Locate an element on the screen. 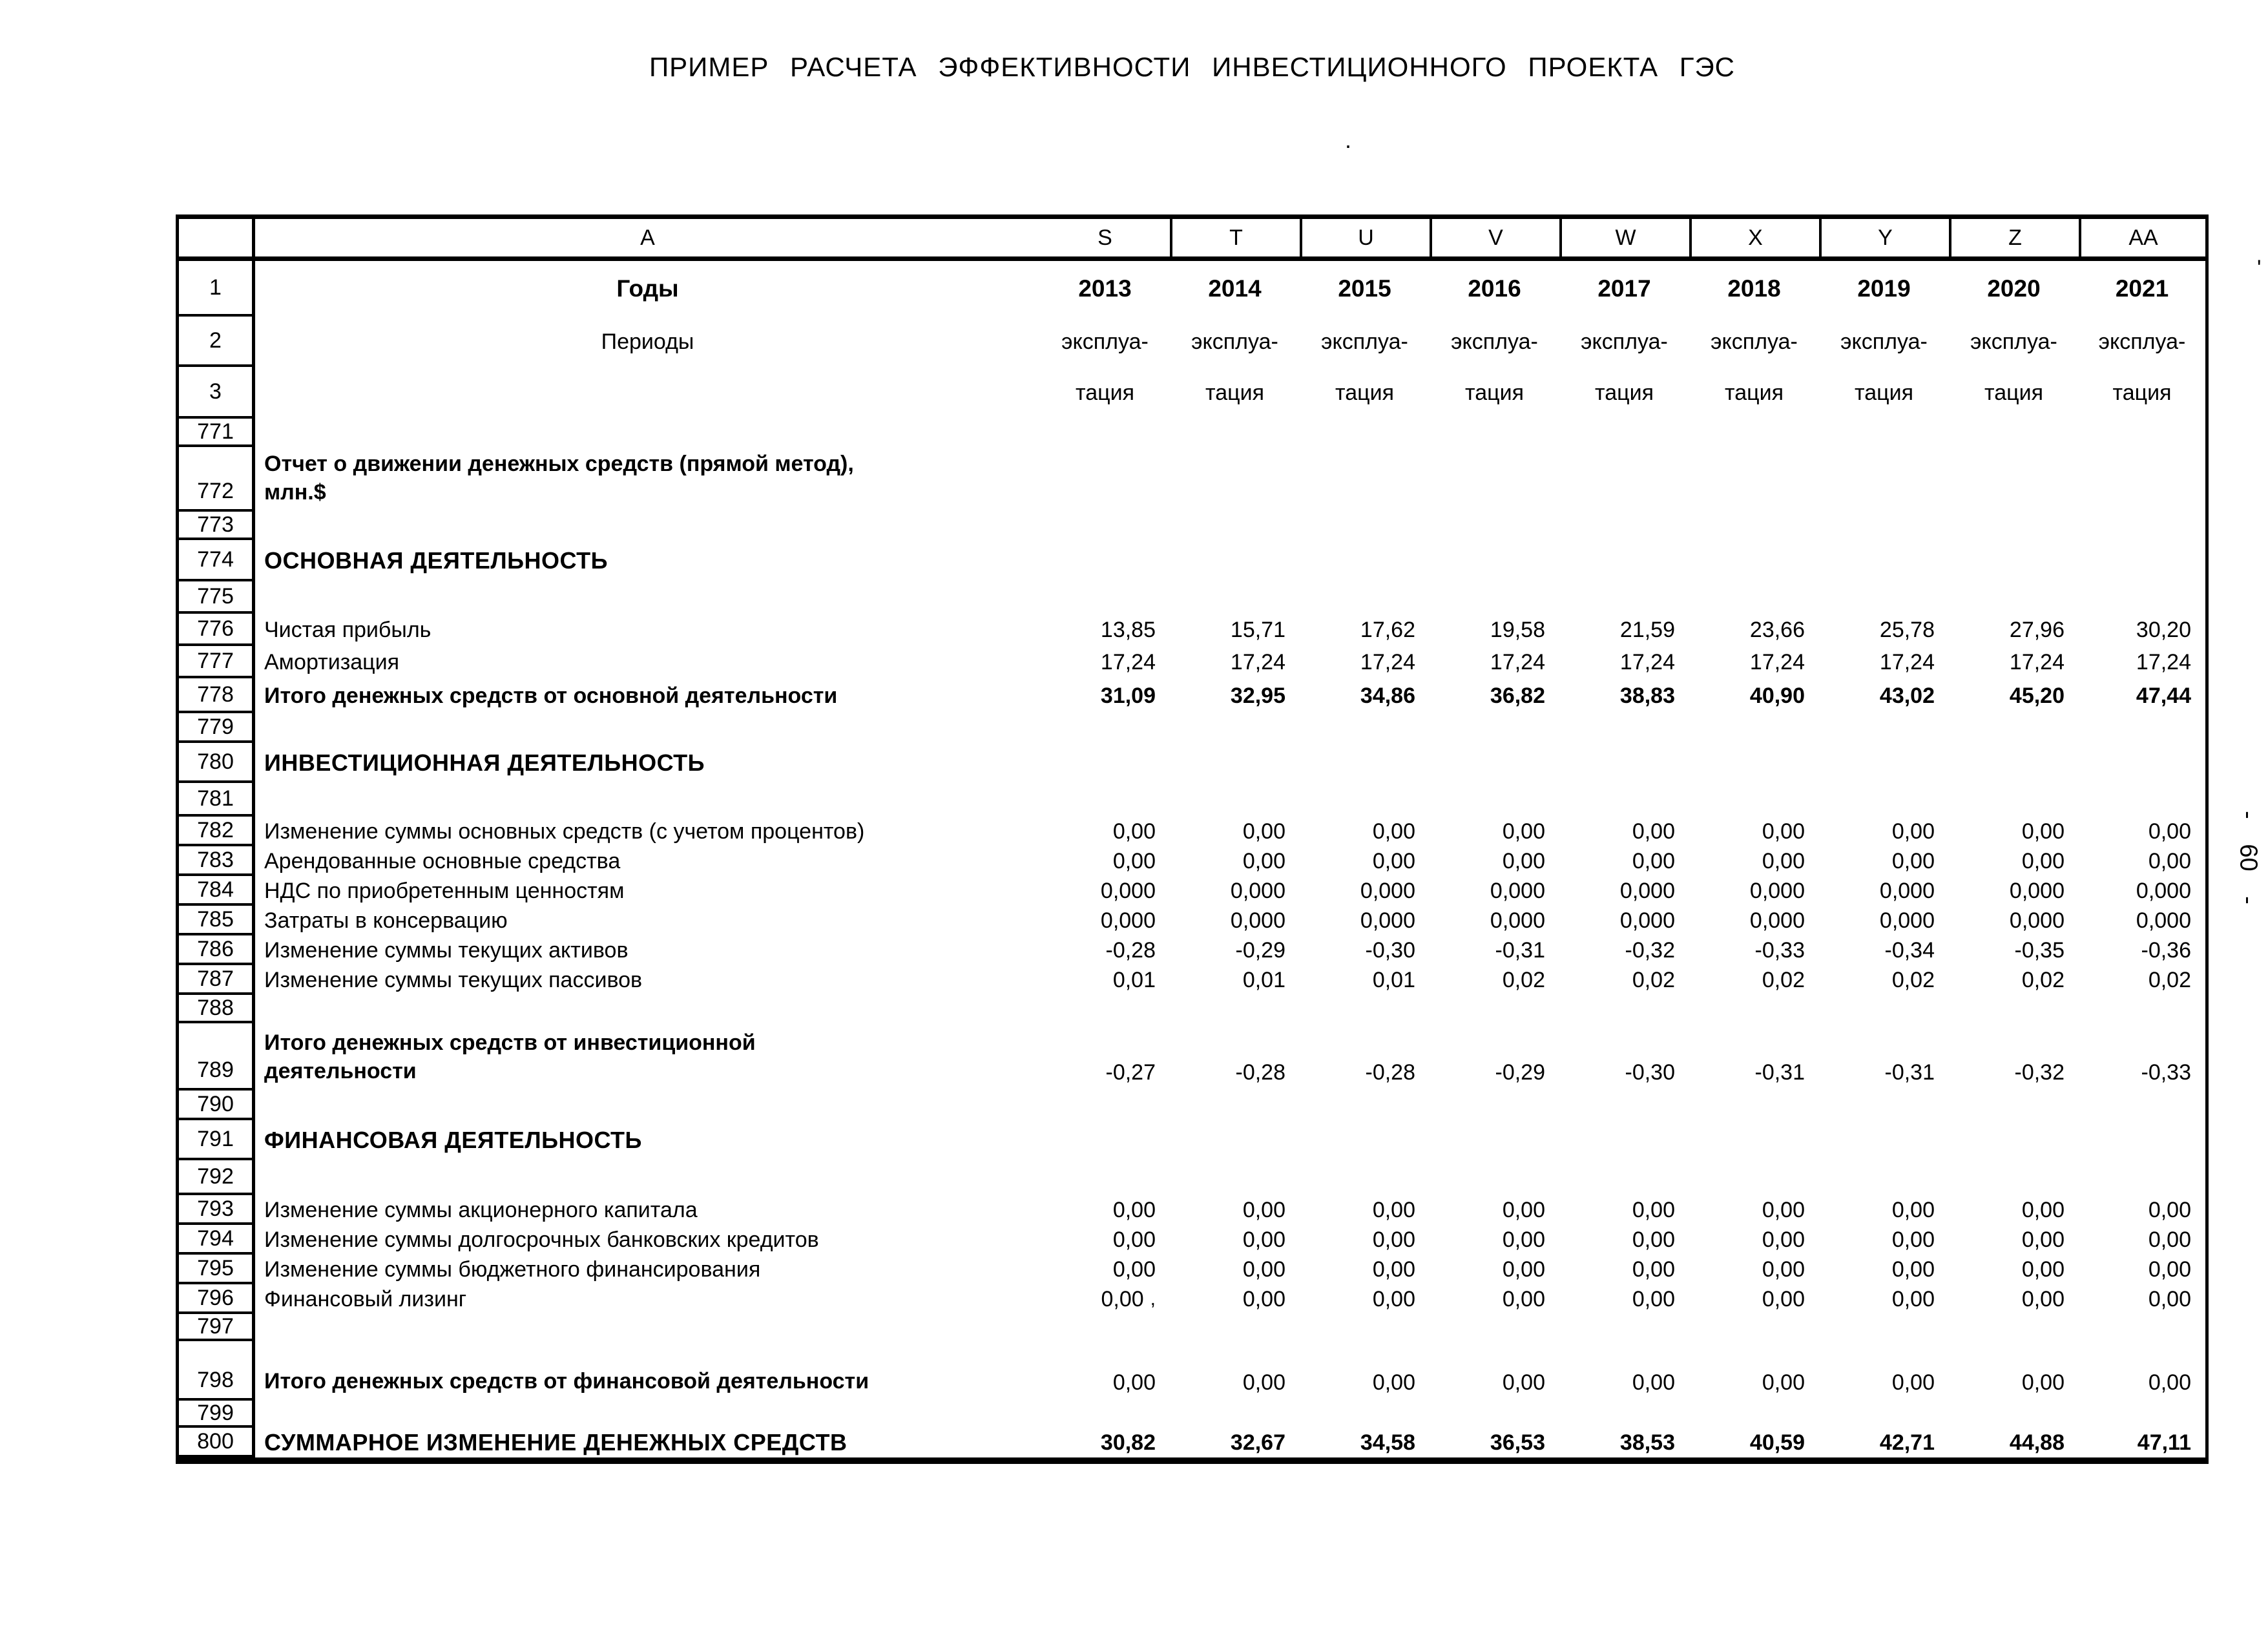 The height and width of the screenshot is (1650, 2268). cell-value-text: 2015 is located at coordinates (1364, 288).